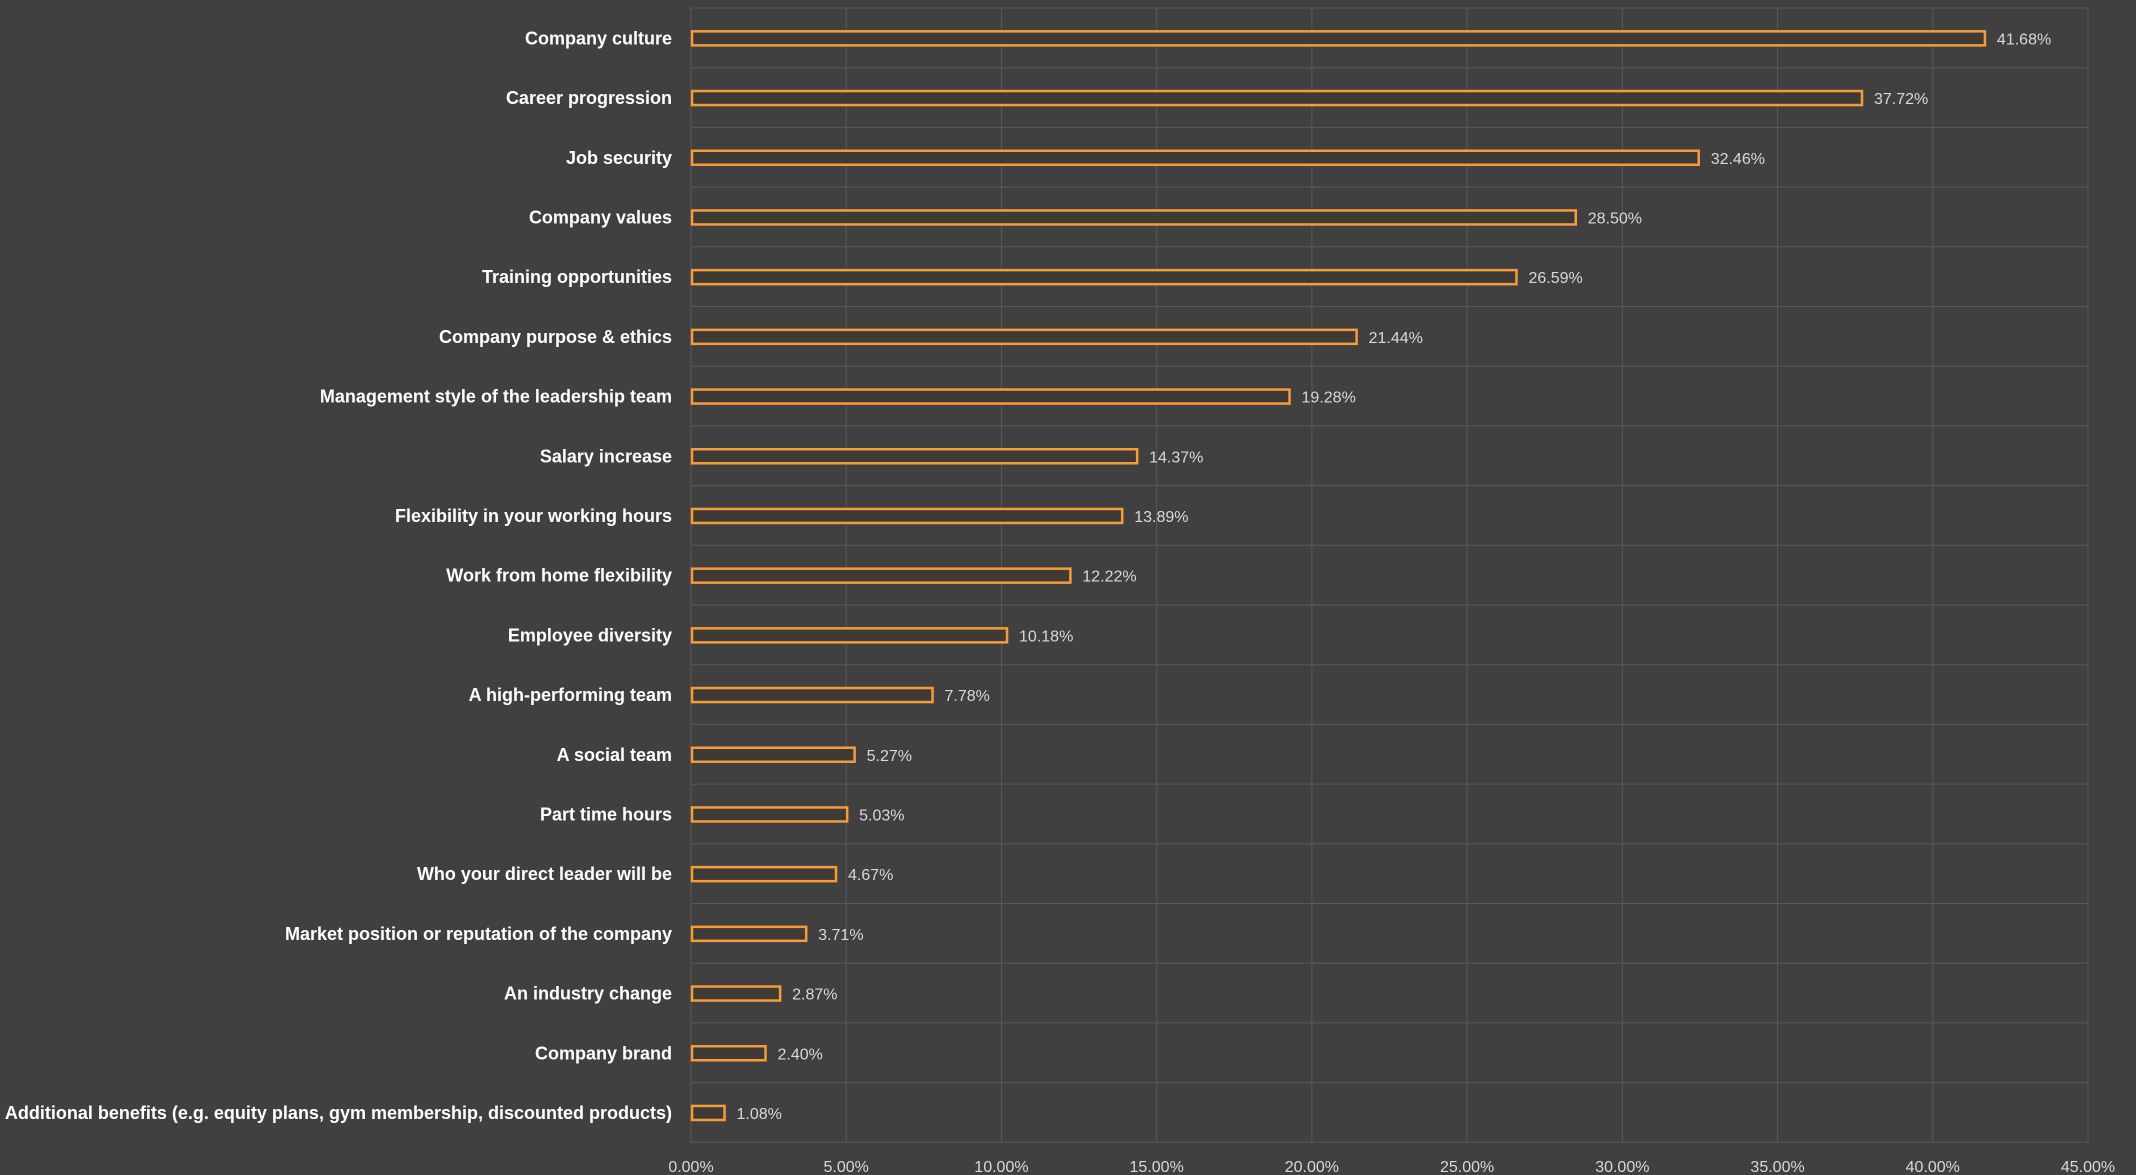  Describe the element at coordinates (1329, 398) in the screenshot. I see `data-label: 19.28%` at that location.